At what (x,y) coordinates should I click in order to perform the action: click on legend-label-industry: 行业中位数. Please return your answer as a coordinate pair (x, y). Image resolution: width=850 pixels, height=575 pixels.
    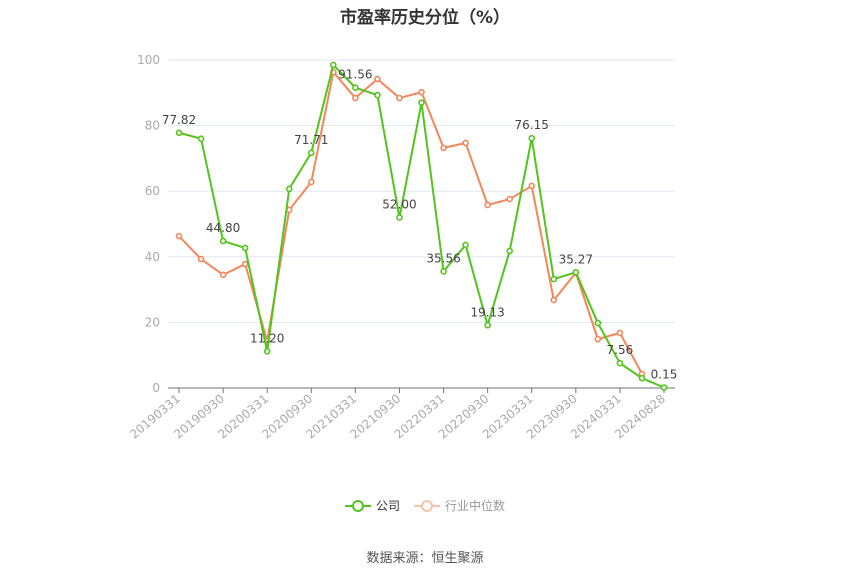
    Looking at the image, I should click on (475, 506).